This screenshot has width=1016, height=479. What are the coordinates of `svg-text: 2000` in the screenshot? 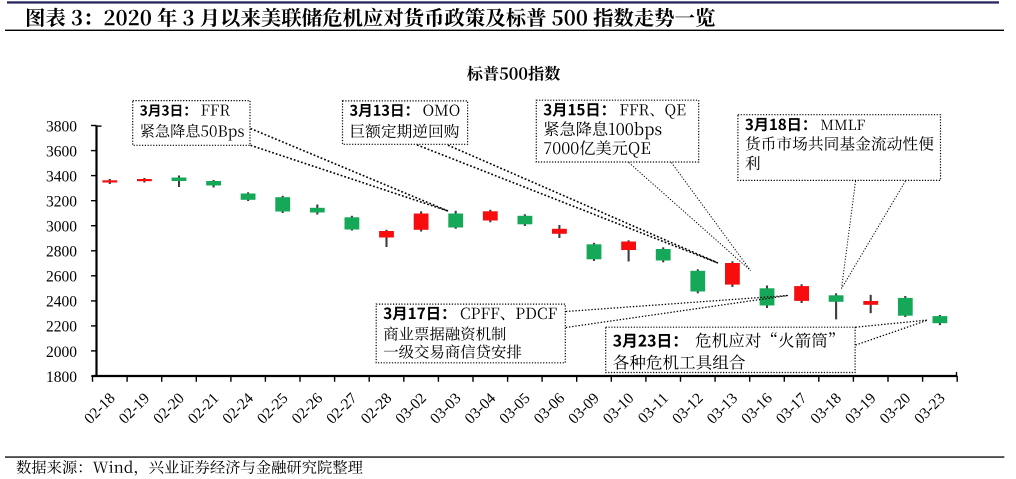 It's located at (61, 352).